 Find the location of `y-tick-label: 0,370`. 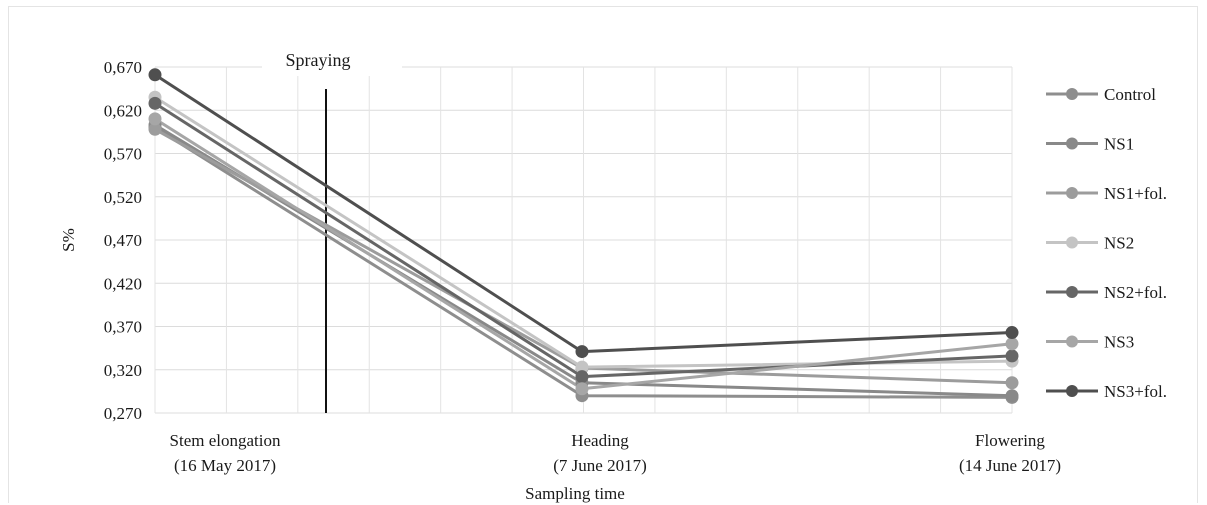

y-tick-label: 0,370 is located at coordinates (123, 327).